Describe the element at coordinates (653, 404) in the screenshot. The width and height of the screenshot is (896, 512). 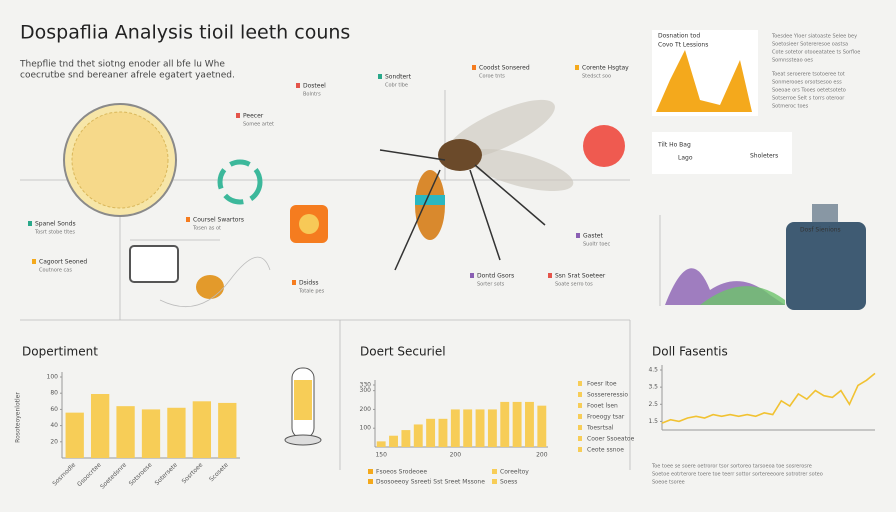
I see `y-tick-label: 2.5` at that location.